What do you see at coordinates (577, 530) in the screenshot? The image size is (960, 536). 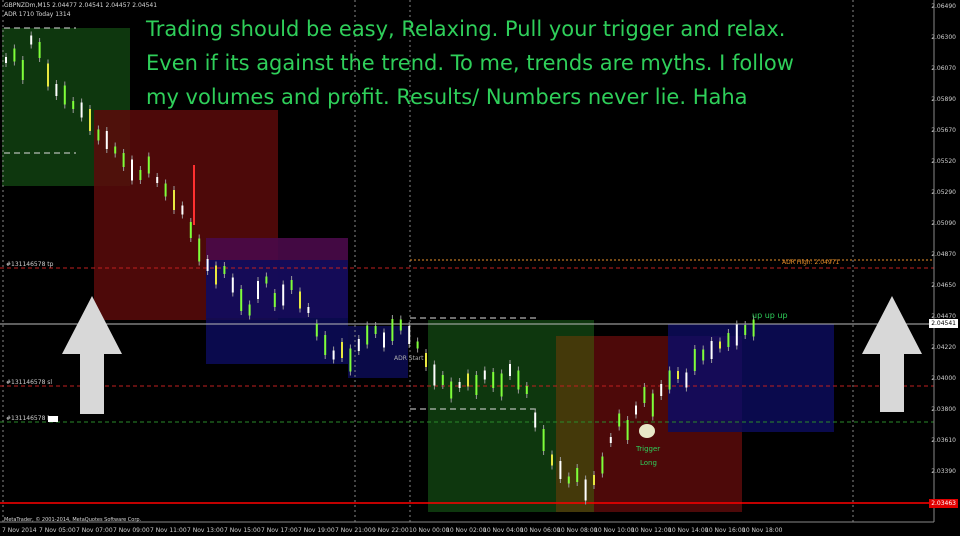 I see `time-tick-label: 10 Nov 08:00` at bounding box center [577, 530].